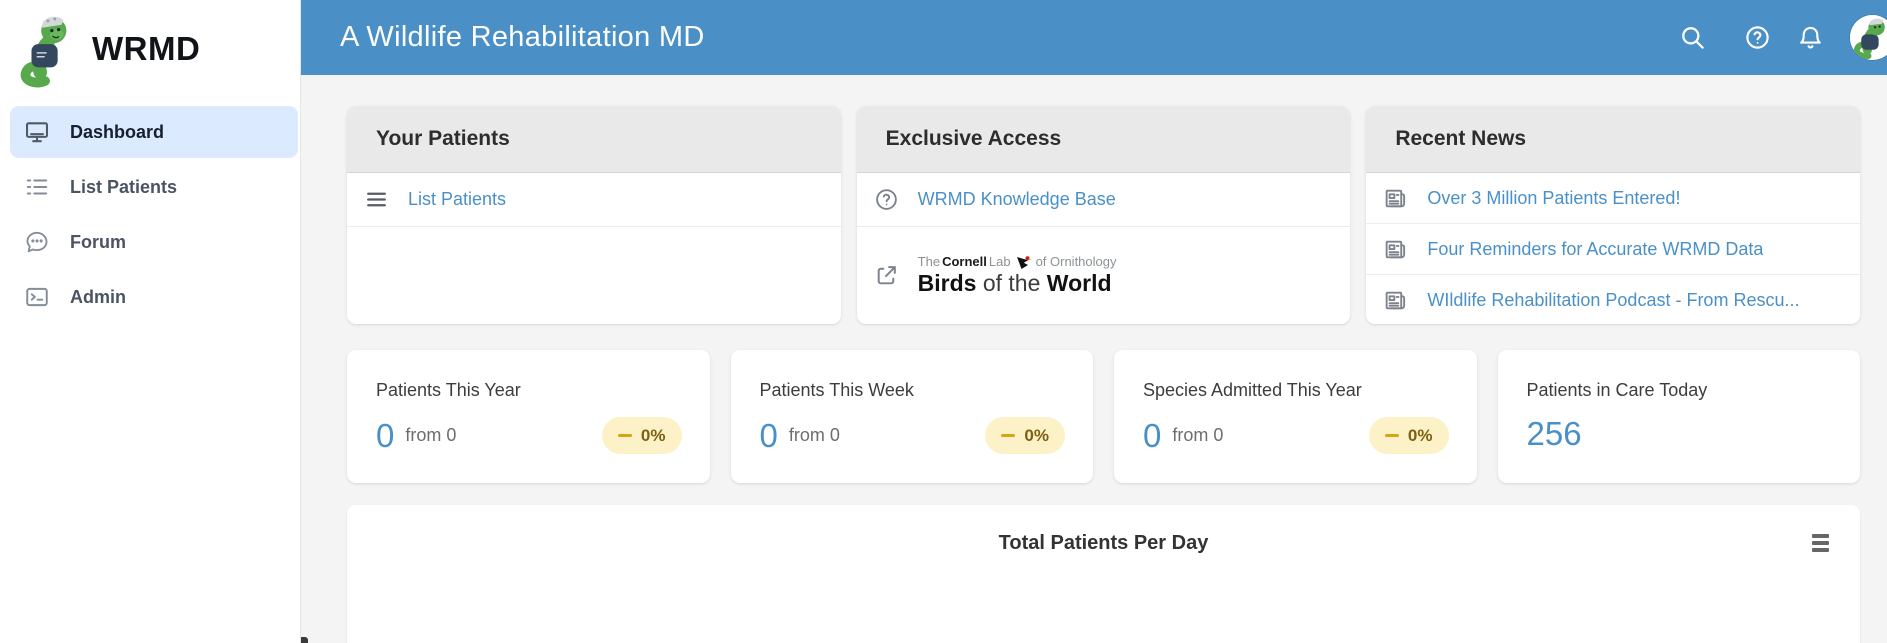 This screenshot has height=643, width=1887. What do you see at coordinates (886, 275) in the screenshot?
I see `external-link-icon` at bounding box center [886, 275].